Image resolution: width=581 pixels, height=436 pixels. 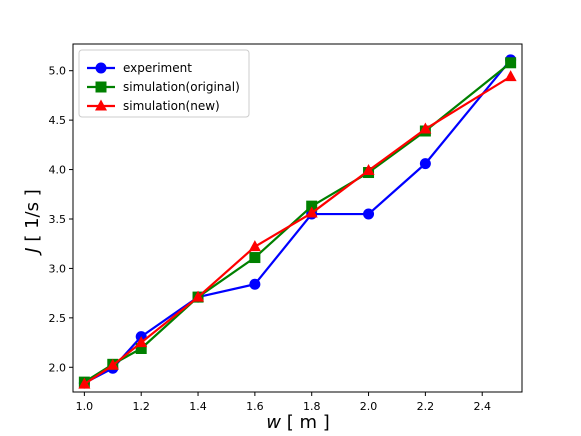 I want to click on legend-entry: experiment, so click(x=139, y=68).